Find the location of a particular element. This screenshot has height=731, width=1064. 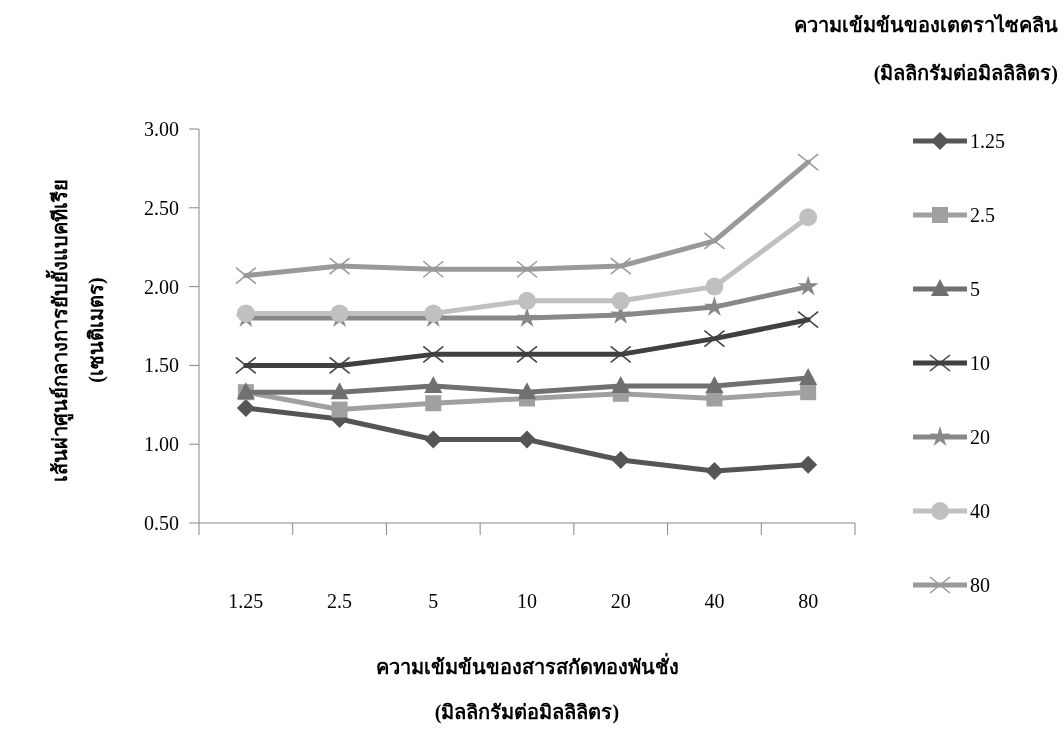

y-tick-label: 2.00 is located at coordinates (161, 286).